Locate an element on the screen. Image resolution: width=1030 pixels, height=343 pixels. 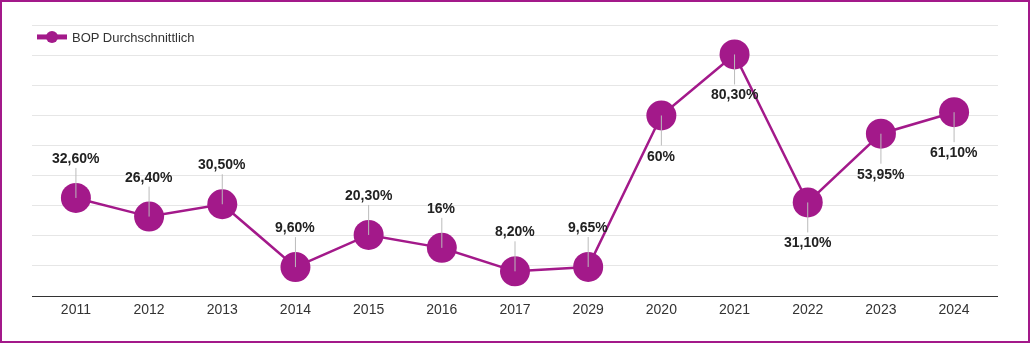
legend-label: BOP Durchschnittlich is located at coordinates (133, 38).